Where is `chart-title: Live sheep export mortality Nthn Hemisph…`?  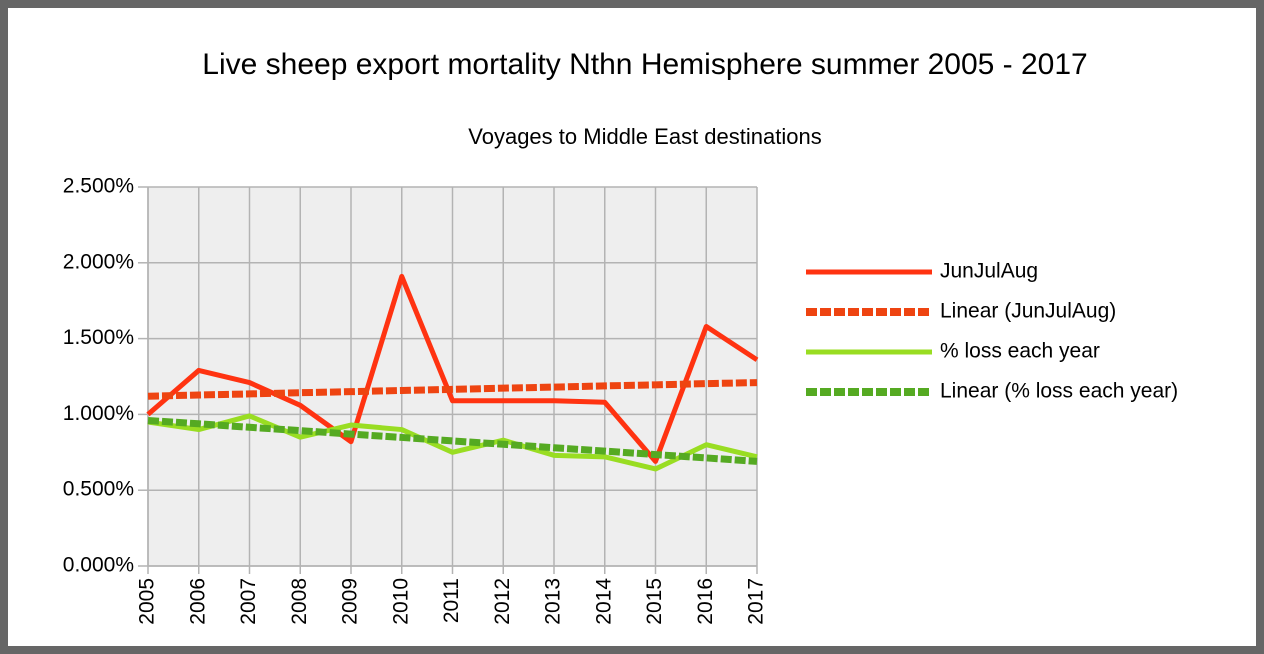 chart-title: Live sheep export mortality Nthn Hemisph… is located at coordinates (644, 64).